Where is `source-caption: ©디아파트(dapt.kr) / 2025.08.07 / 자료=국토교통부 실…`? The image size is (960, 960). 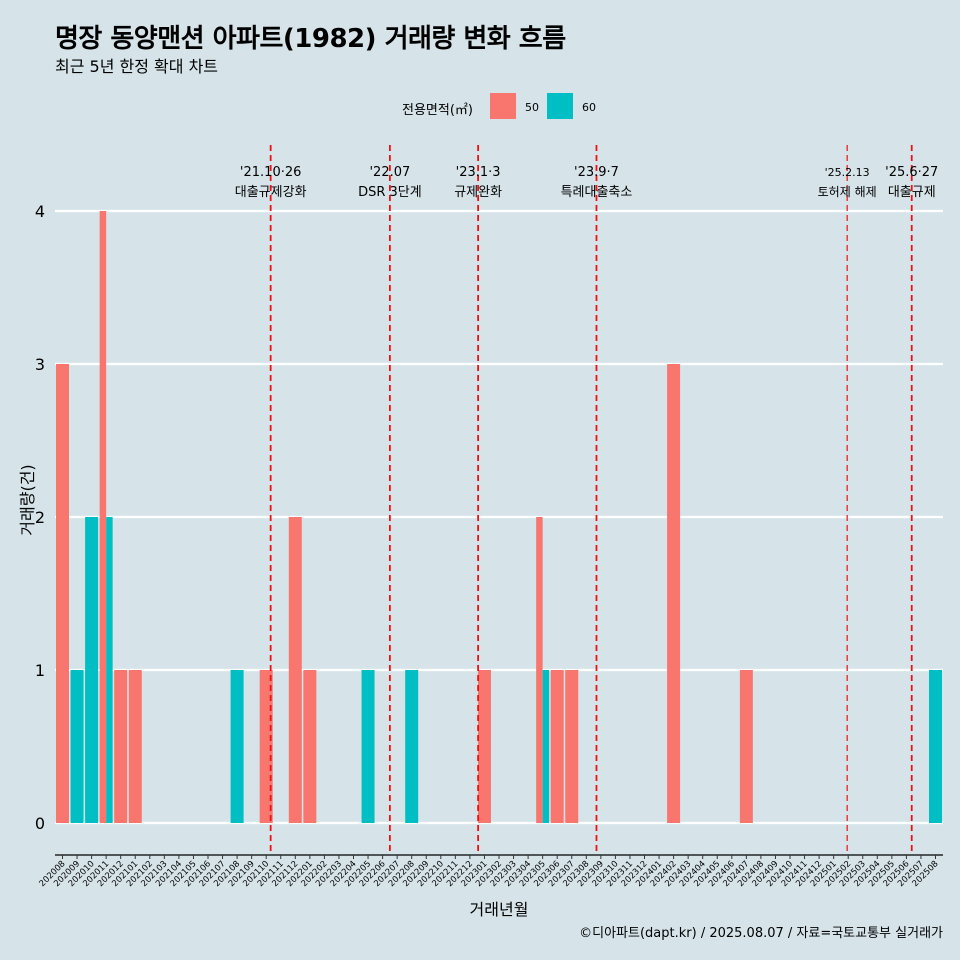 source-caption: ©디아파트(dapt.kr) / 2025.08.07 / 자료=국토교통부 실… is located at coordinates (761, 933).